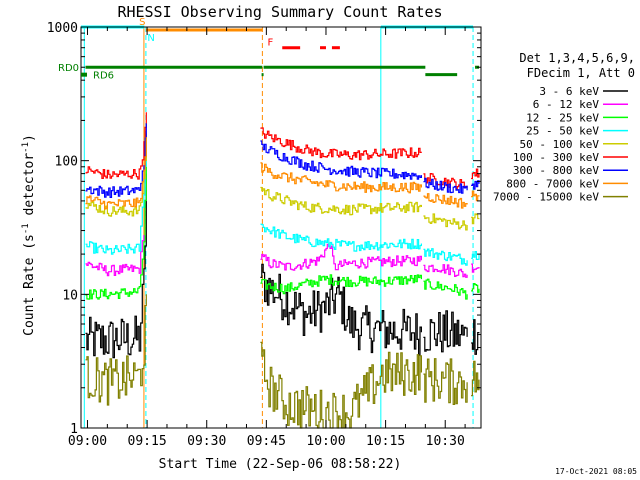 The image size is (640, 480). What do you see at coordinates (562, 131) in the screenshot?
I see `legend-entry-label: 25 - 50 keV` at bounding box center [562, 131].